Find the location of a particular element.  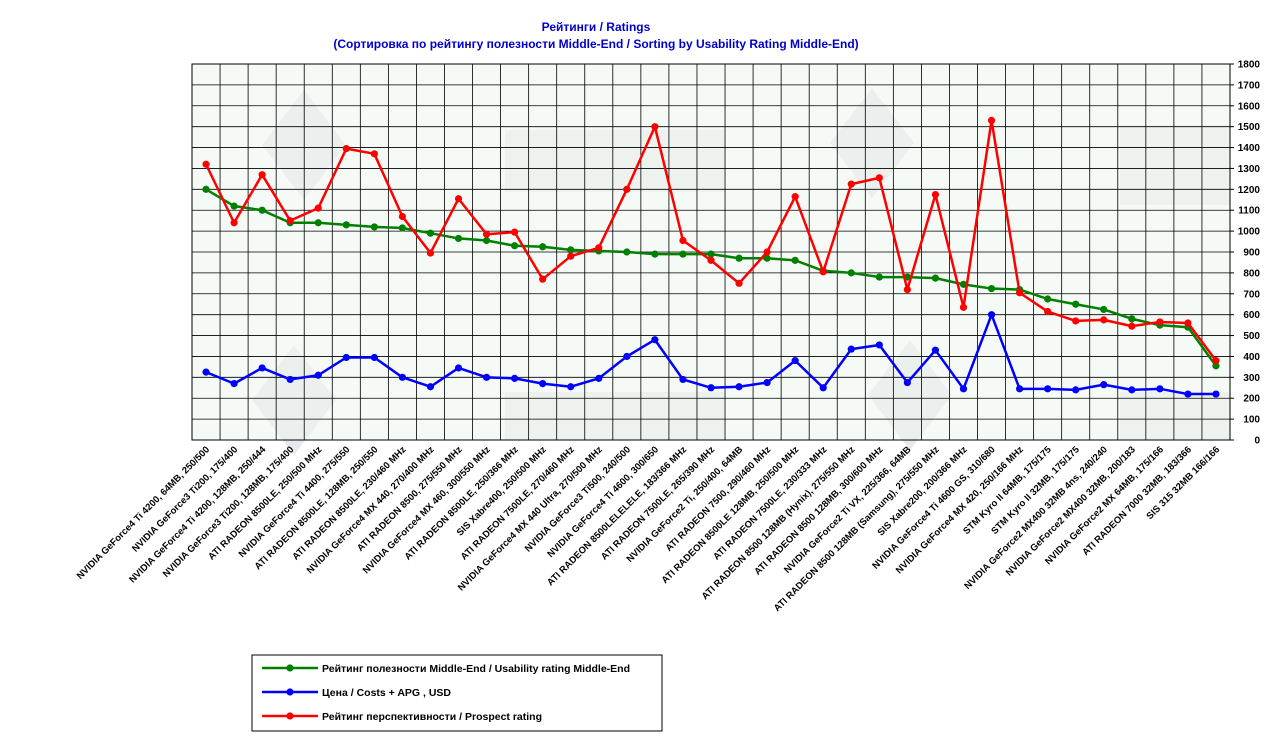

y-tick-label: 400 is located at coordinates (1251, 357).